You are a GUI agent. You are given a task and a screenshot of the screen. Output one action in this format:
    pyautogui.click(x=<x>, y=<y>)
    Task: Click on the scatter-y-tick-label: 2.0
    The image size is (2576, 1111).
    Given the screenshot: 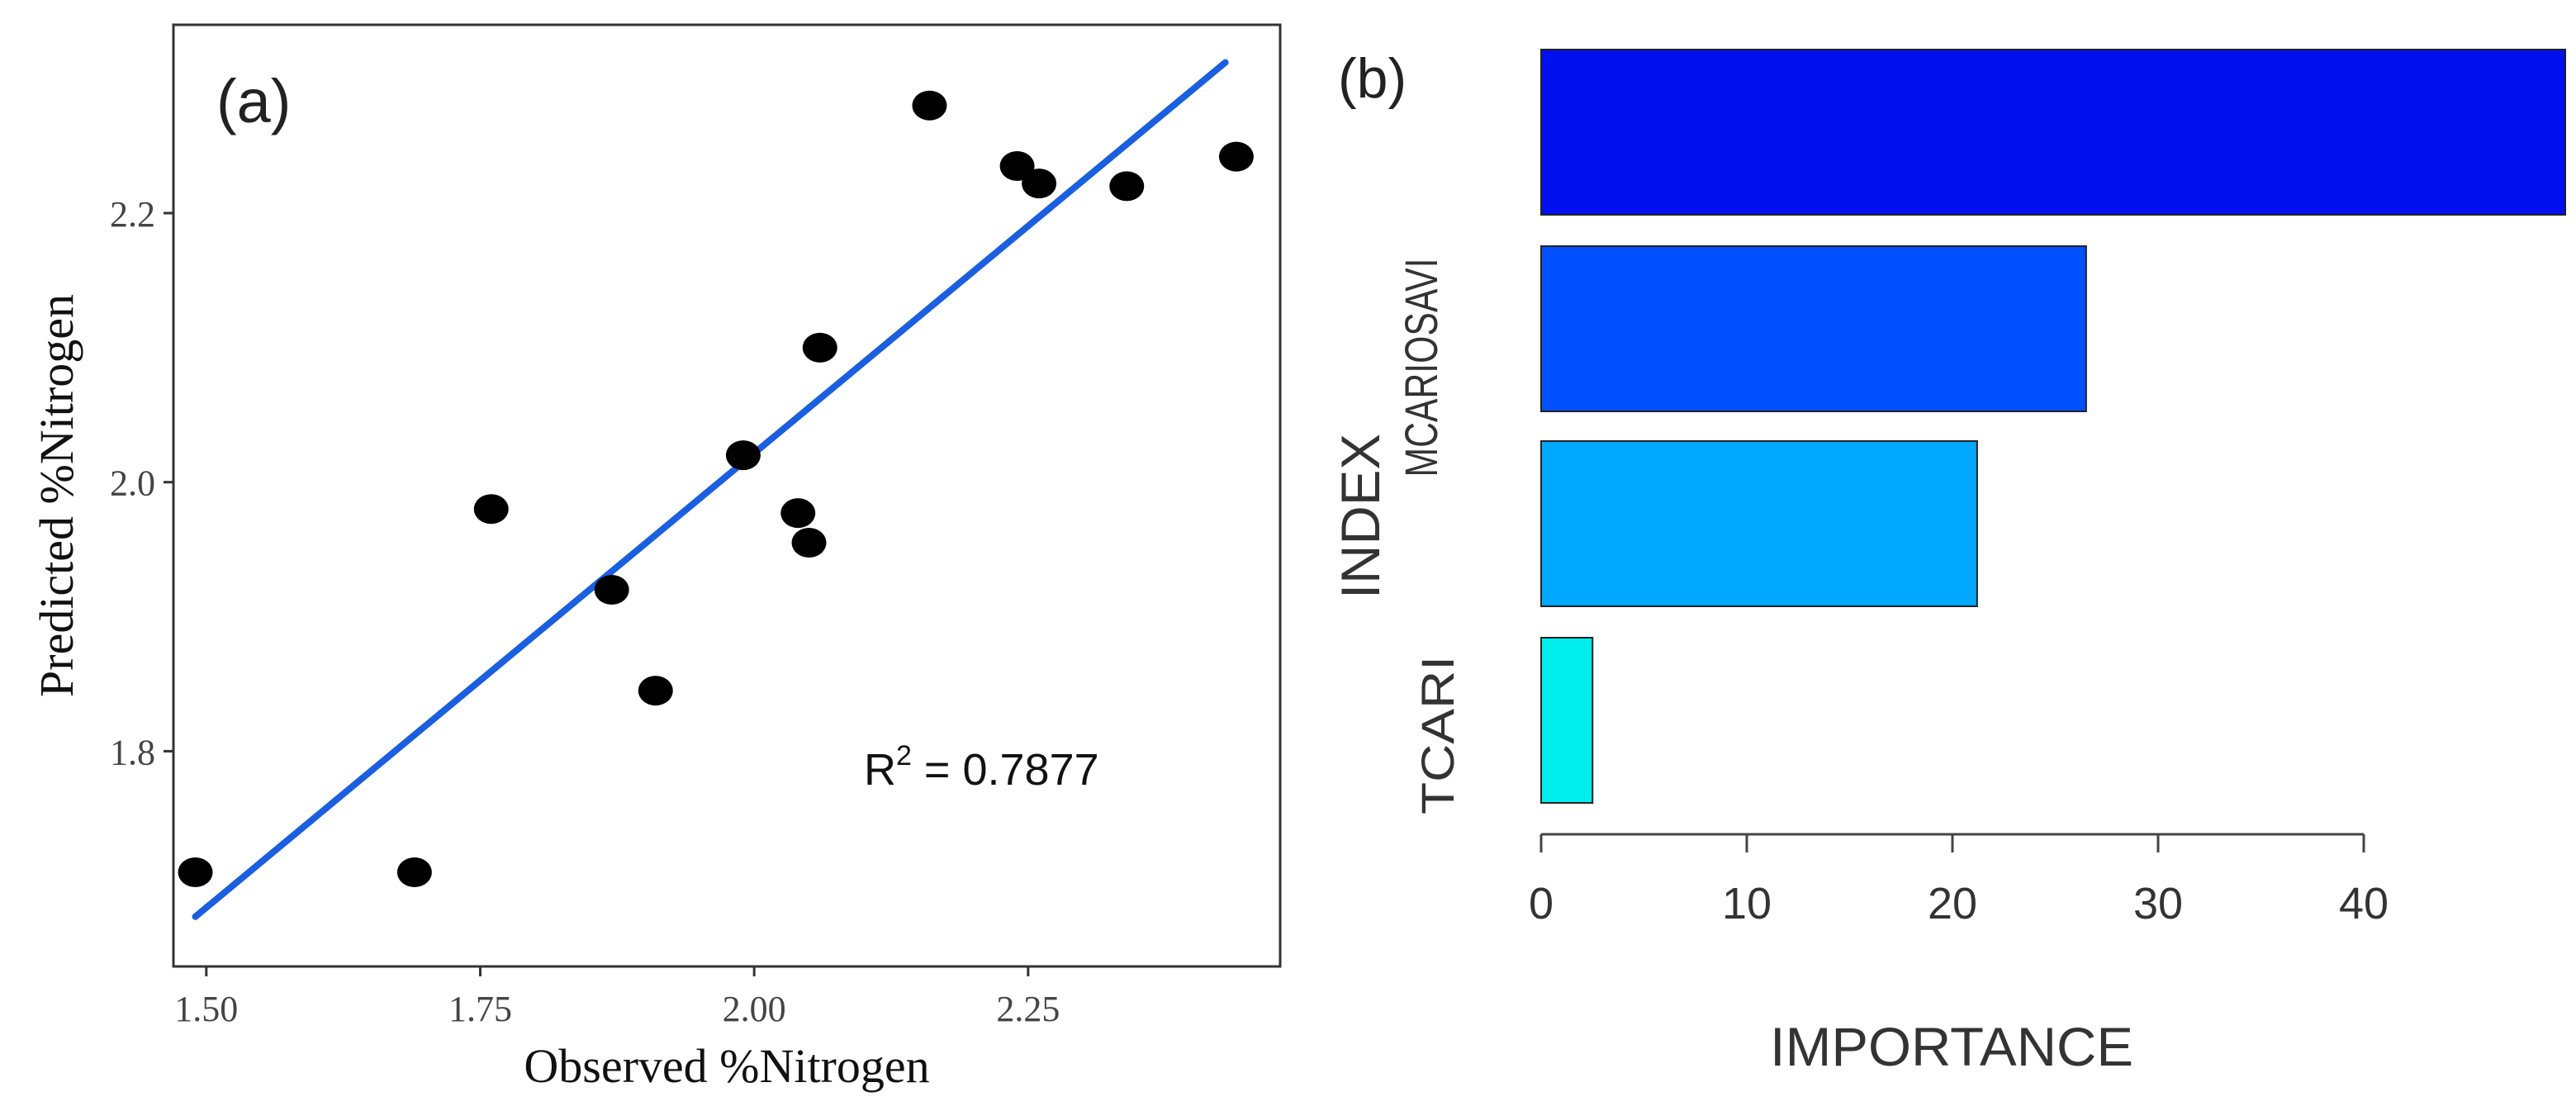 What is the action you would take?
    pyautogui.click(x=132, y=483)
    